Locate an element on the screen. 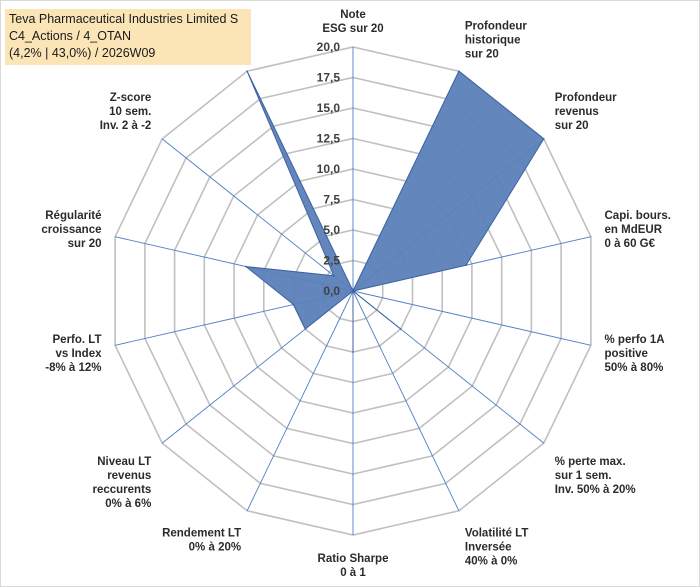 Image resolution: width=700 pixels, height=588 pixels. category-label: Ratio Sharpe is located at coordinates (353, 559).